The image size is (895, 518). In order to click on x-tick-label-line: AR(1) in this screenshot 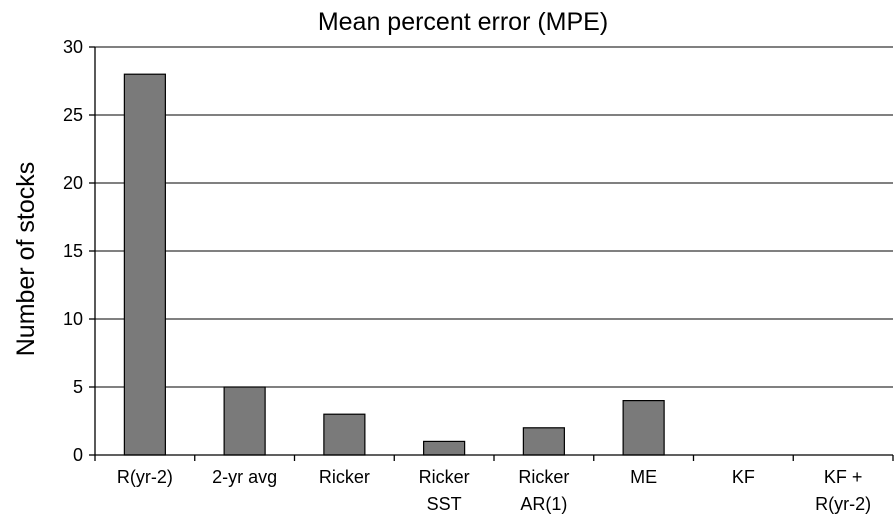, I will do `click(543, 504)`.